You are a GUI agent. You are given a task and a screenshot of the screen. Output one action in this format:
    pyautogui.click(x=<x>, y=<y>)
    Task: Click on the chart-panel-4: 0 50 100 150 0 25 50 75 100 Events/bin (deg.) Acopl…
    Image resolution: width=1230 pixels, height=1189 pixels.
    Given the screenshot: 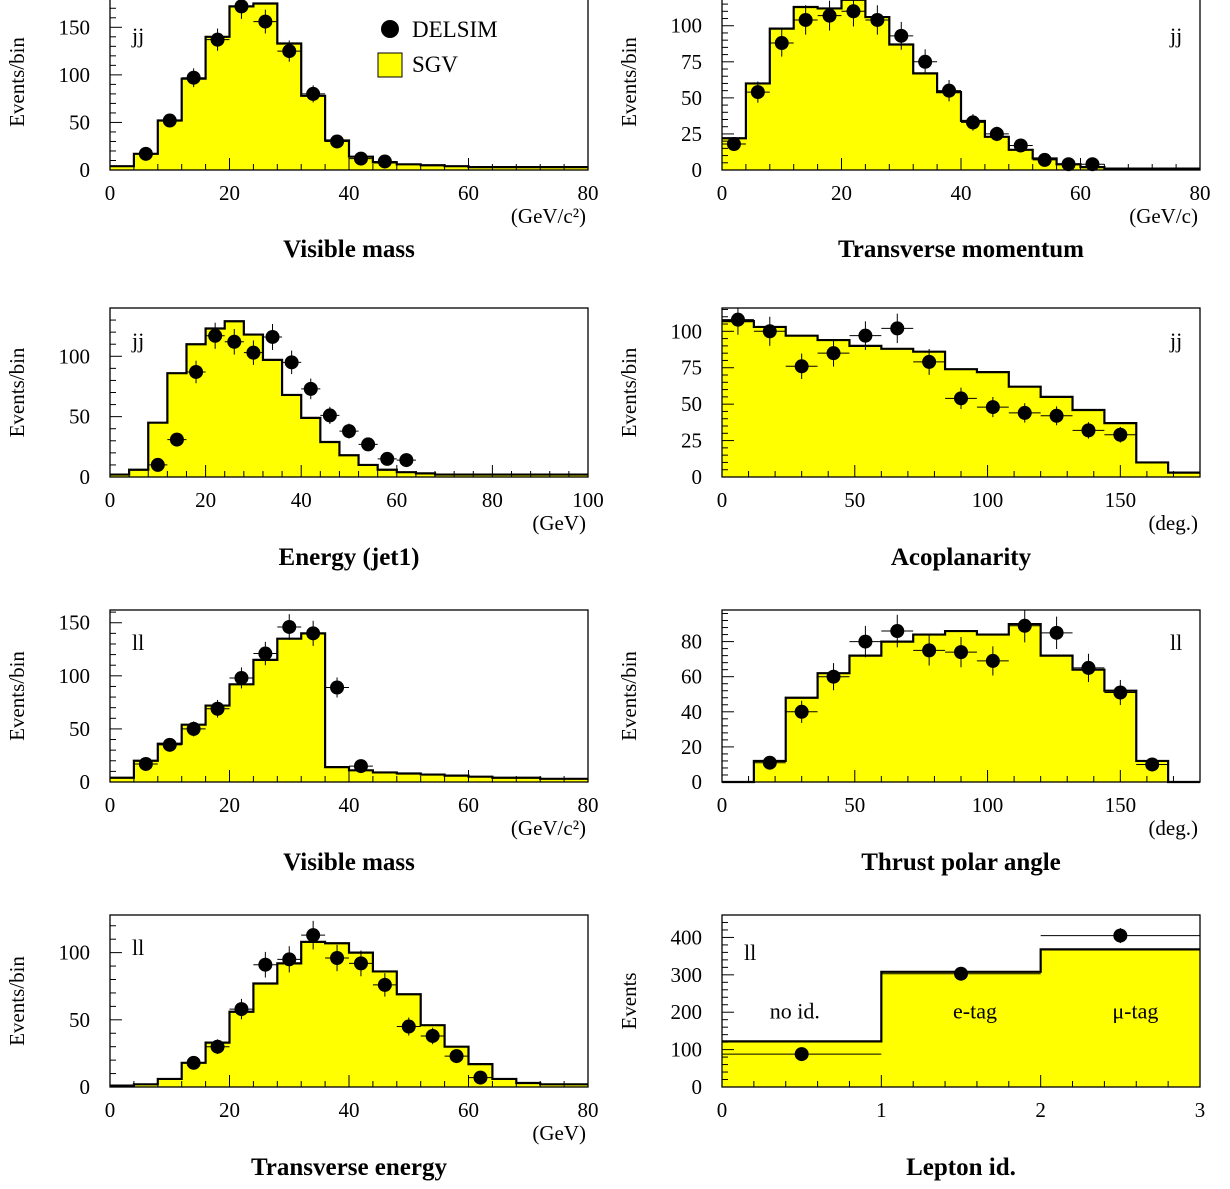 What is the action you would take?
    pyautogui.click(x=909, y=439)
    